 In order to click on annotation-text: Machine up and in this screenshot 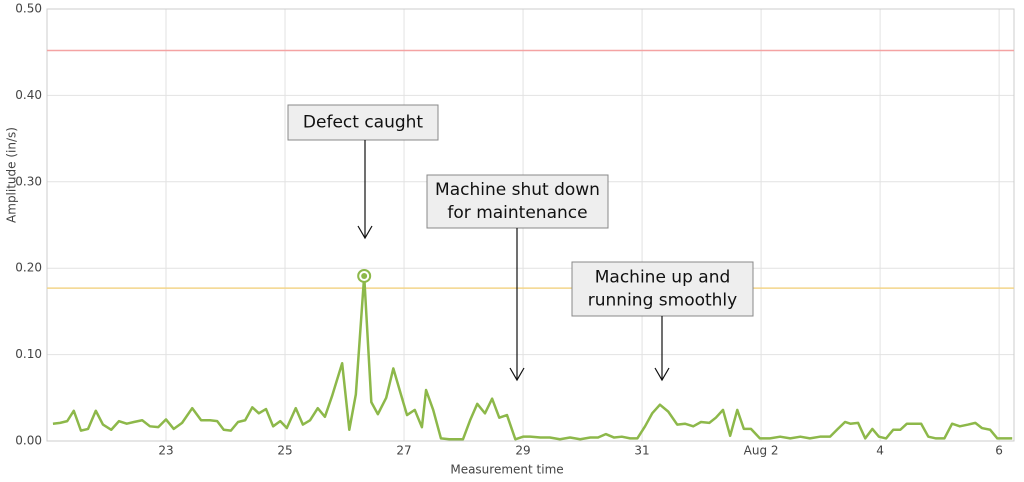, I will do `click(663, 278)`.